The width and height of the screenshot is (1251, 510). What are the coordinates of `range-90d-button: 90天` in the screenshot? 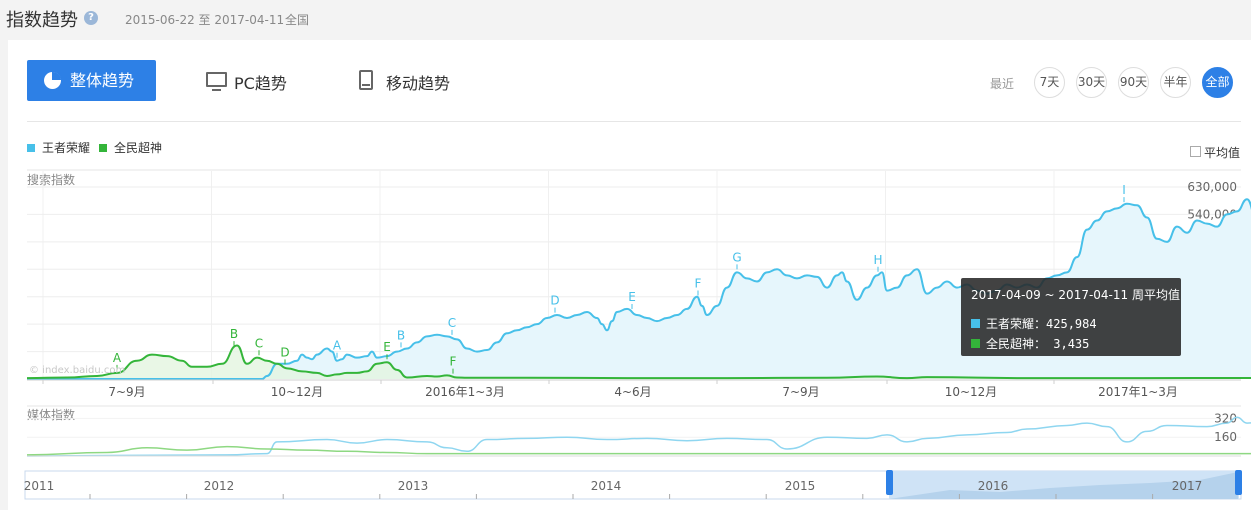 It's located at (1133, 82).